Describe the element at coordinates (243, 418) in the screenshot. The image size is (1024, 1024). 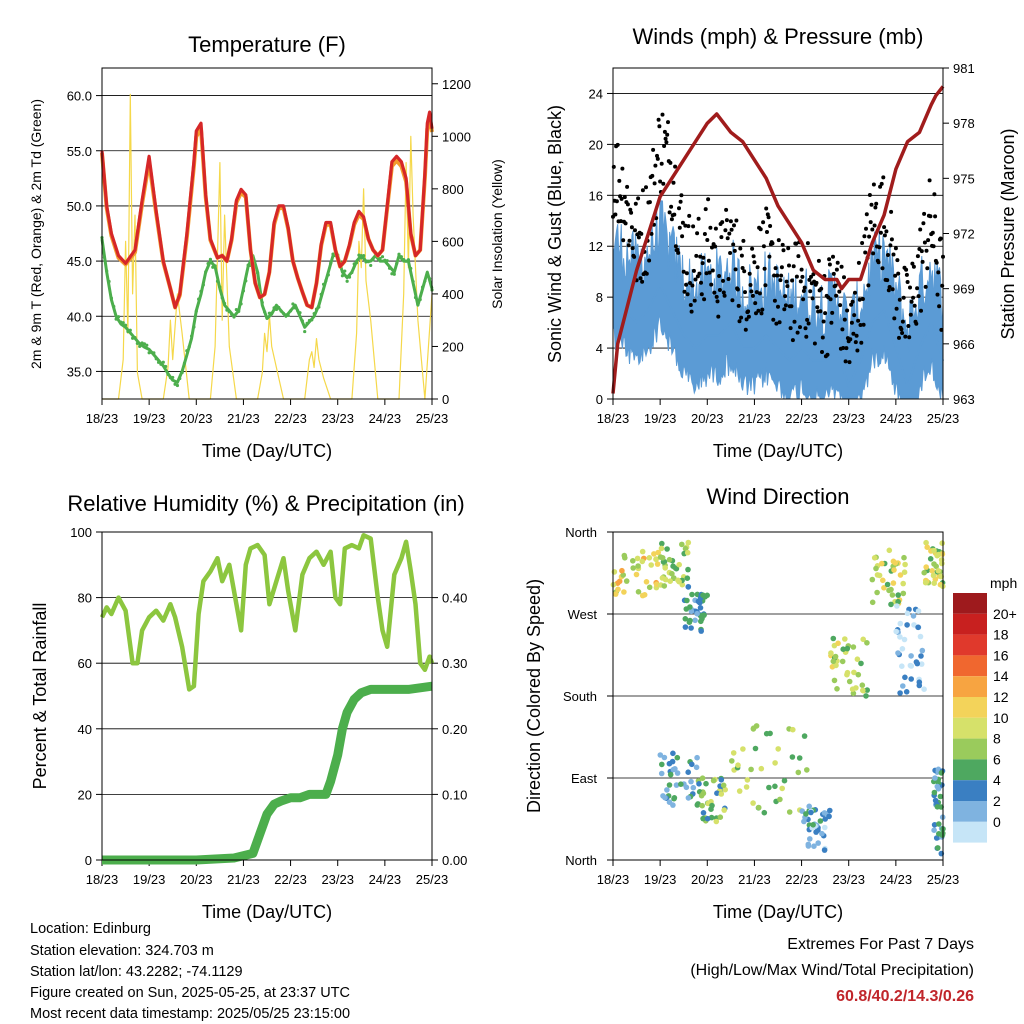
I see `temperature-x-tick-label: 21/23` at that location.